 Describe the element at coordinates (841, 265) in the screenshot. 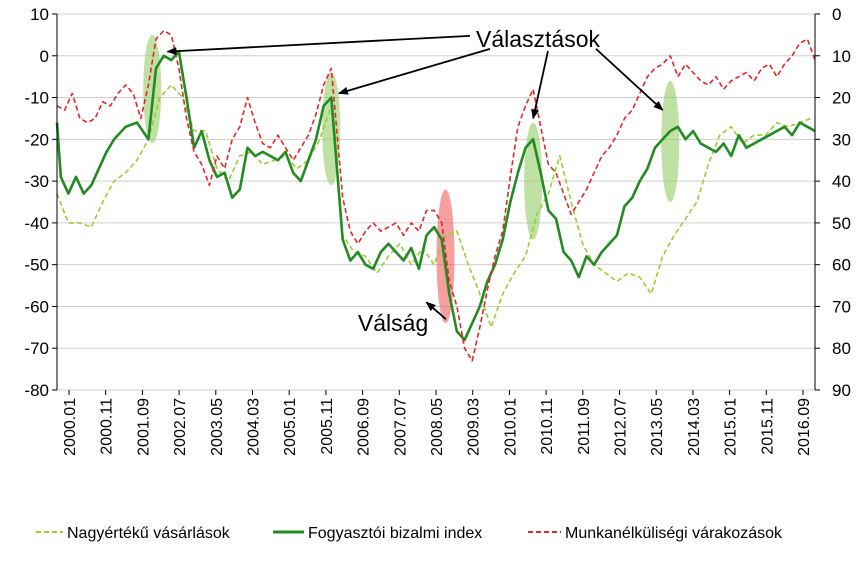

I see `right-tick-label: 60` at that location.